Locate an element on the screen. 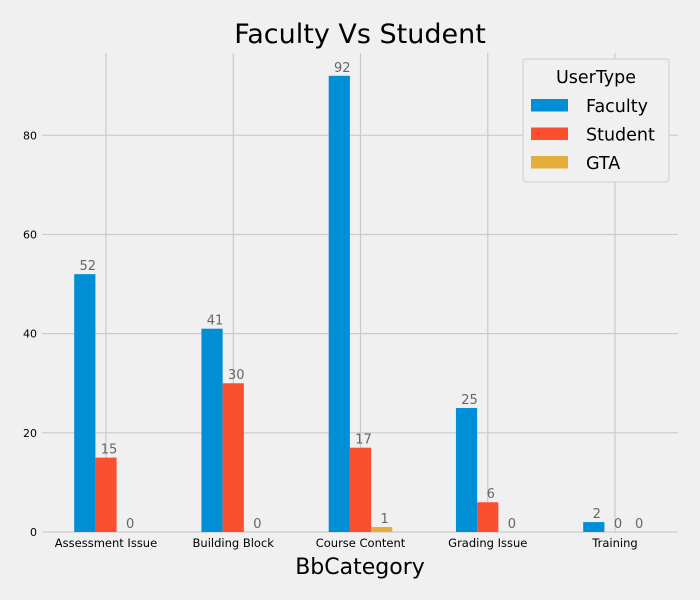  data-label: 1 is located at coordinates (385, 519).